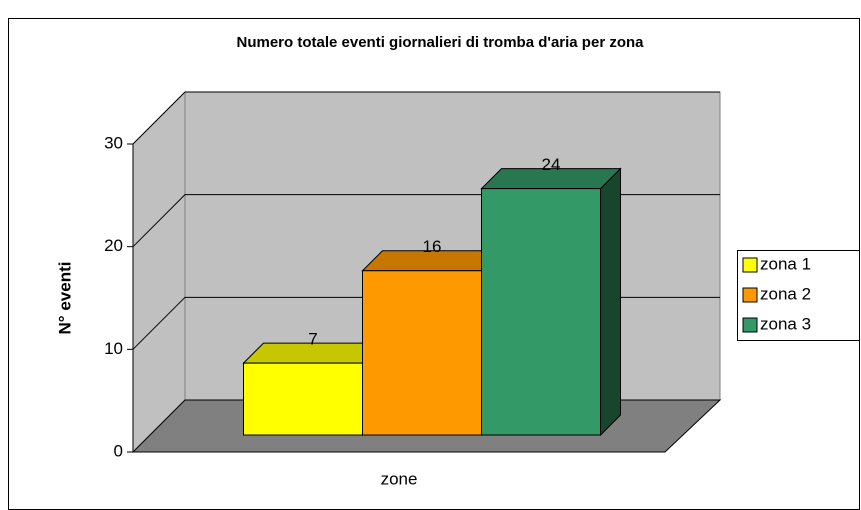  Describe the element at coordinates (785, 323) in the screenshot. I see `legend-label: zona 3` at that location.